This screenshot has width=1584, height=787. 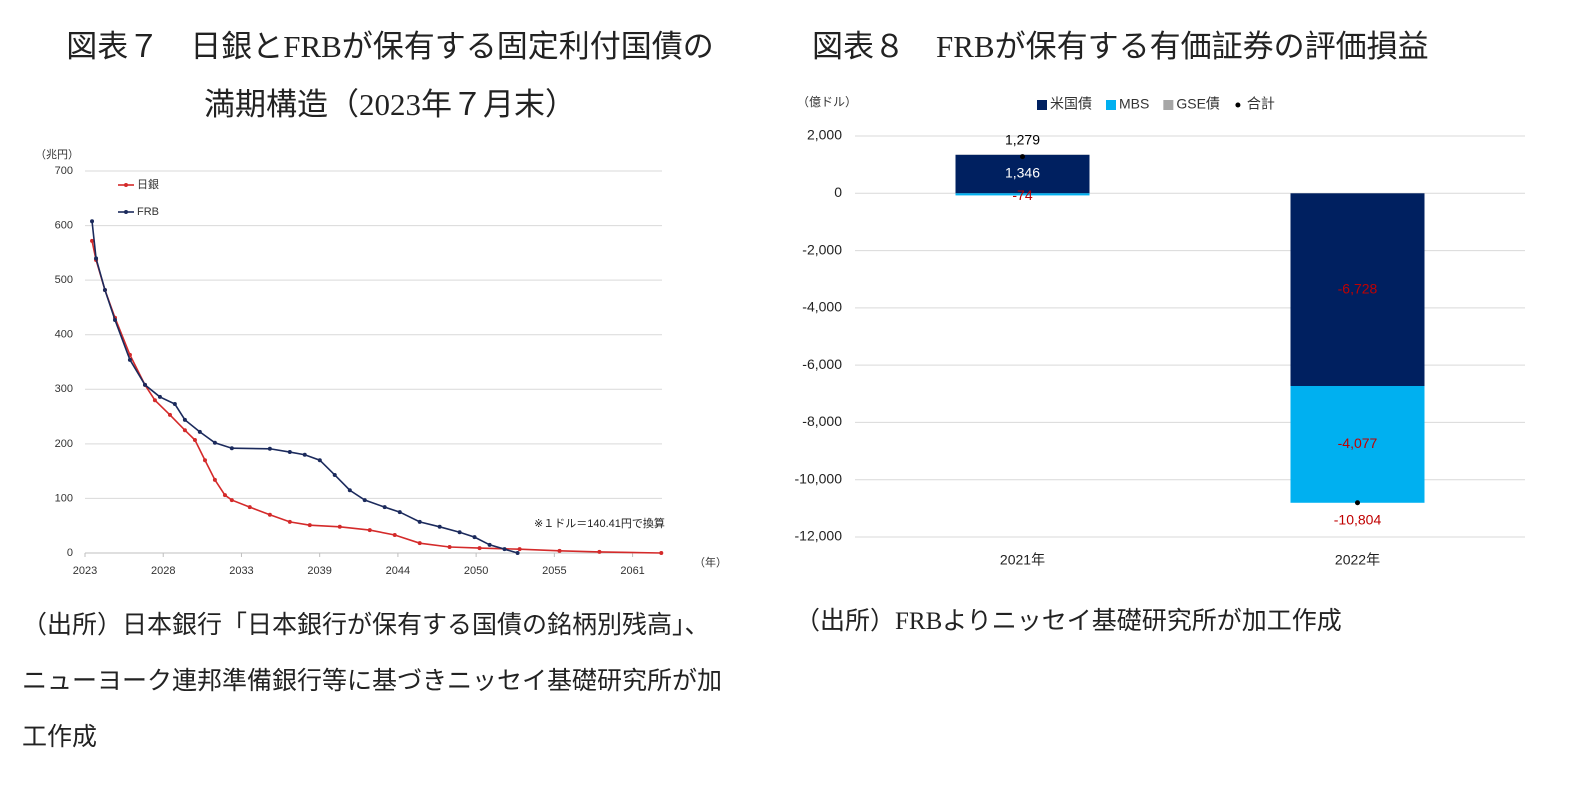 What do you see at coordinates (476, 571) in the screenshot?
I see `x-tick-label: 2050` at bounding box center [476, 571].